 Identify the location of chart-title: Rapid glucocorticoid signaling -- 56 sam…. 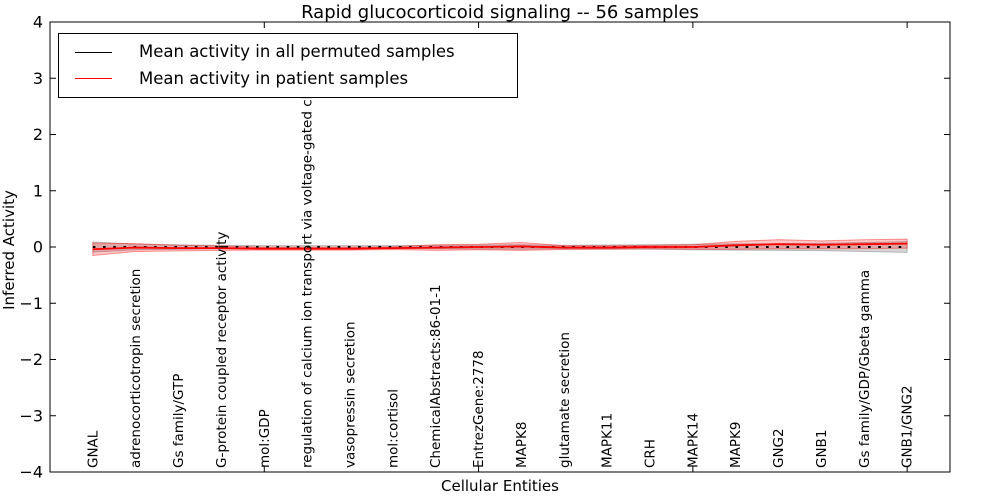
(500, 12).